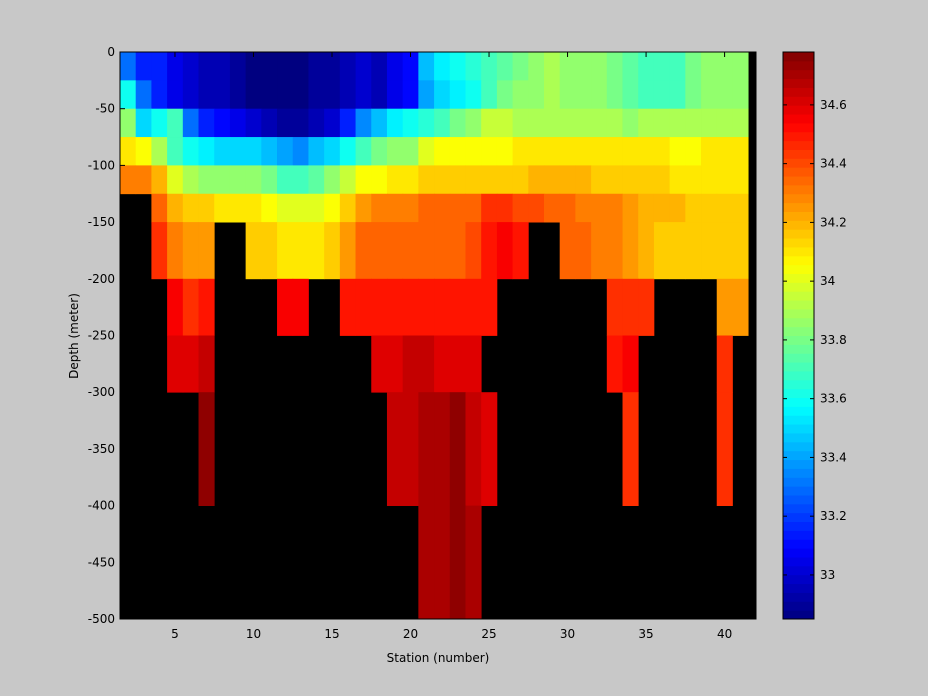 The height and width of the screenshot is (696, 928). Describe the element at coordinates (331, 634) in the screenshot. I see `x-tick-label: 15` at that location.